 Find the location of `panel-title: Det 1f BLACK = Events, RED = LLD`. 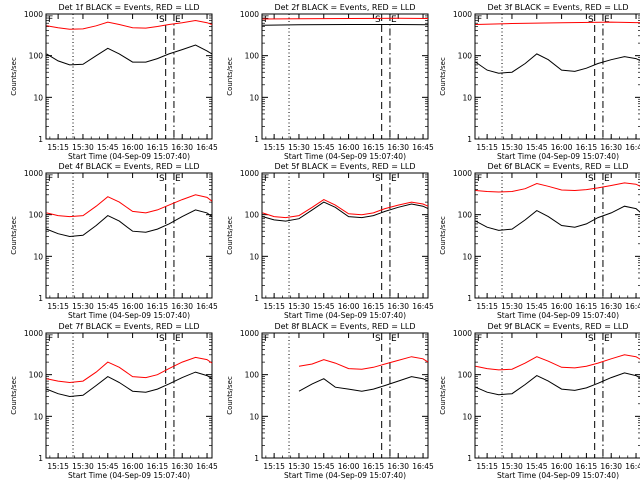

panel-title: Det 1f BLACK = Events, RED = LLD is located at coordinates (128, 7).